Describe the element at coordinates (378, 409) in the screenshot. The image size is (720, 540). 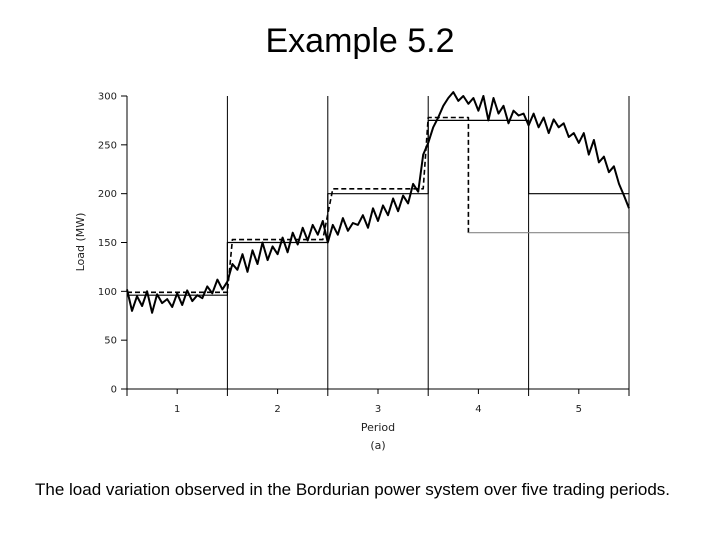
I see `x-tick-label: 3` at that location.